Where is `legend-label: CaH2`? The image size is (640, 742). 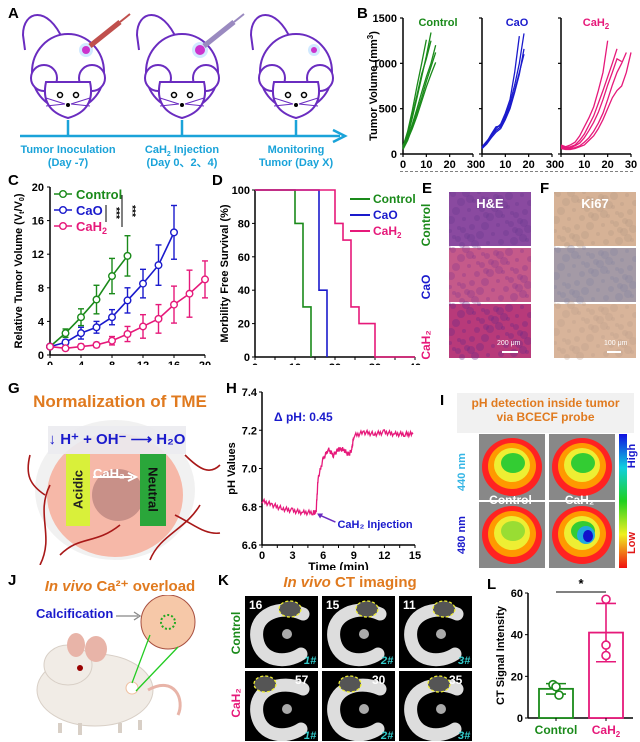
legend-label: CaH2 is located at coordinates (387, 232).